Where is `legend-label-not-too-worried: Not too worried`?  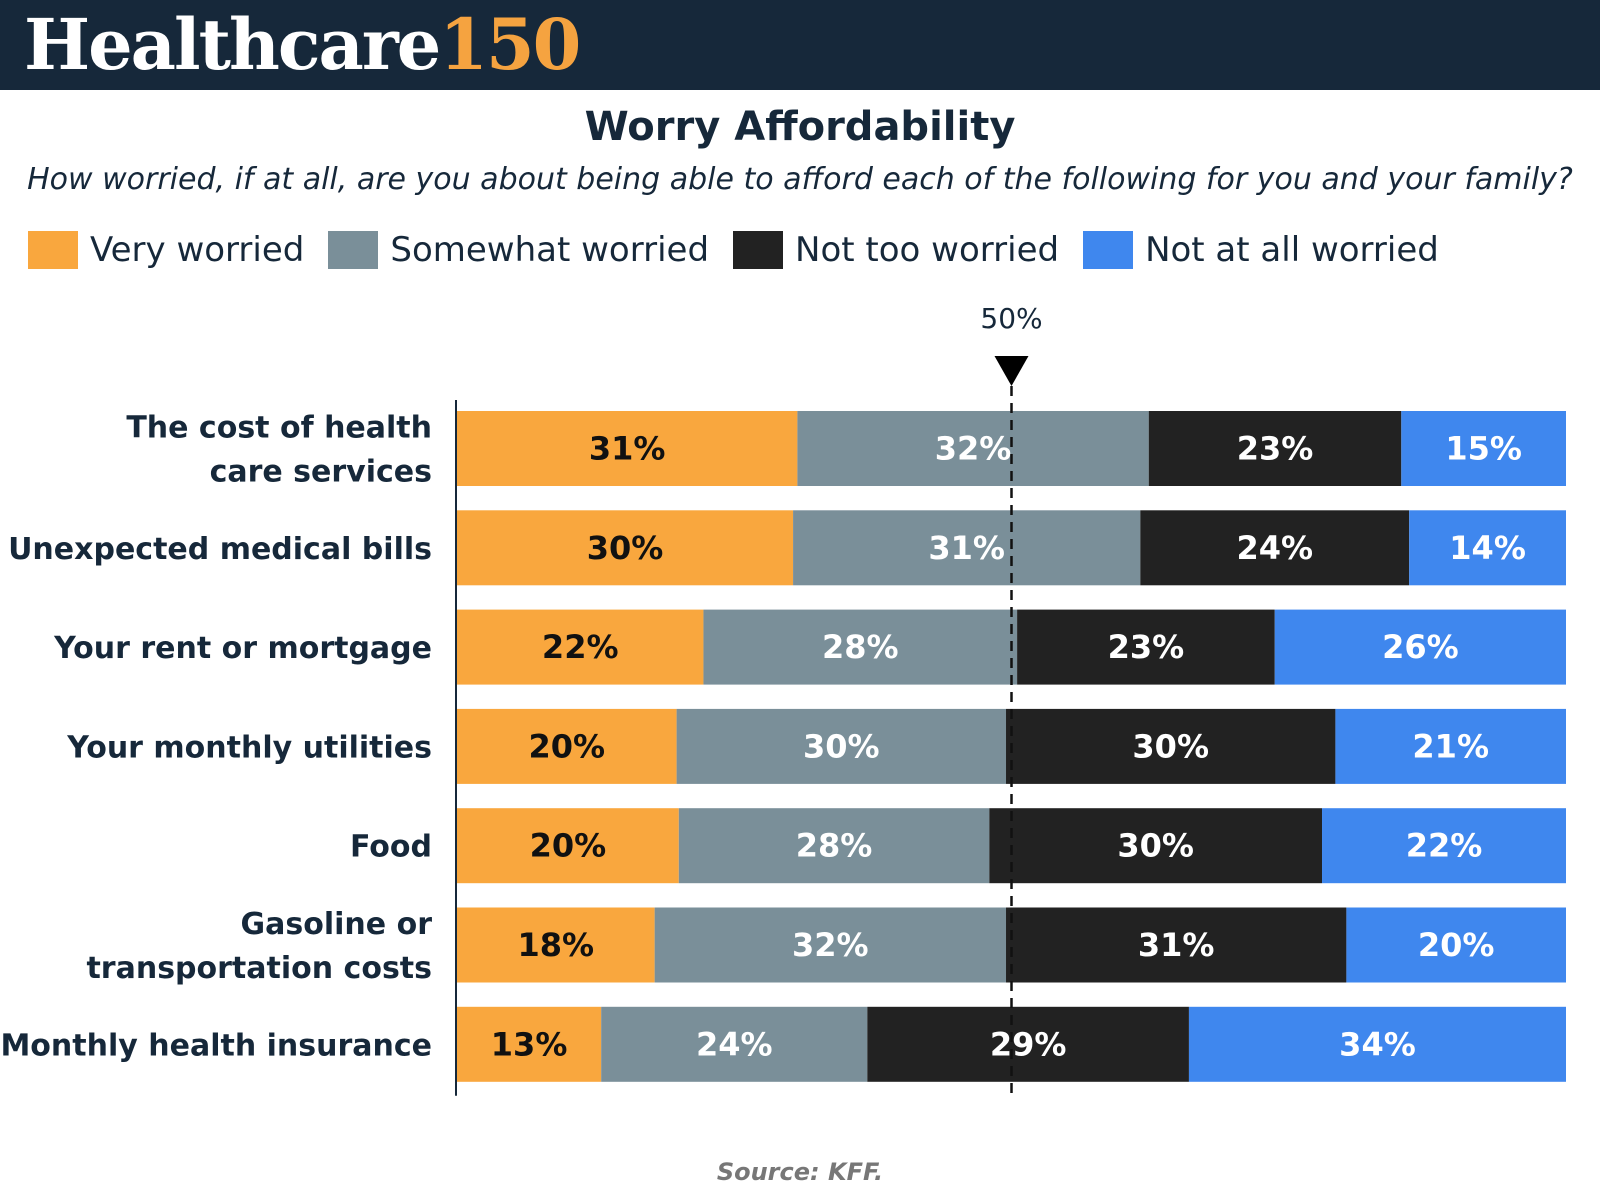 legend-label-not-too-worried: Not too worried is located at coordinates (927, 250).